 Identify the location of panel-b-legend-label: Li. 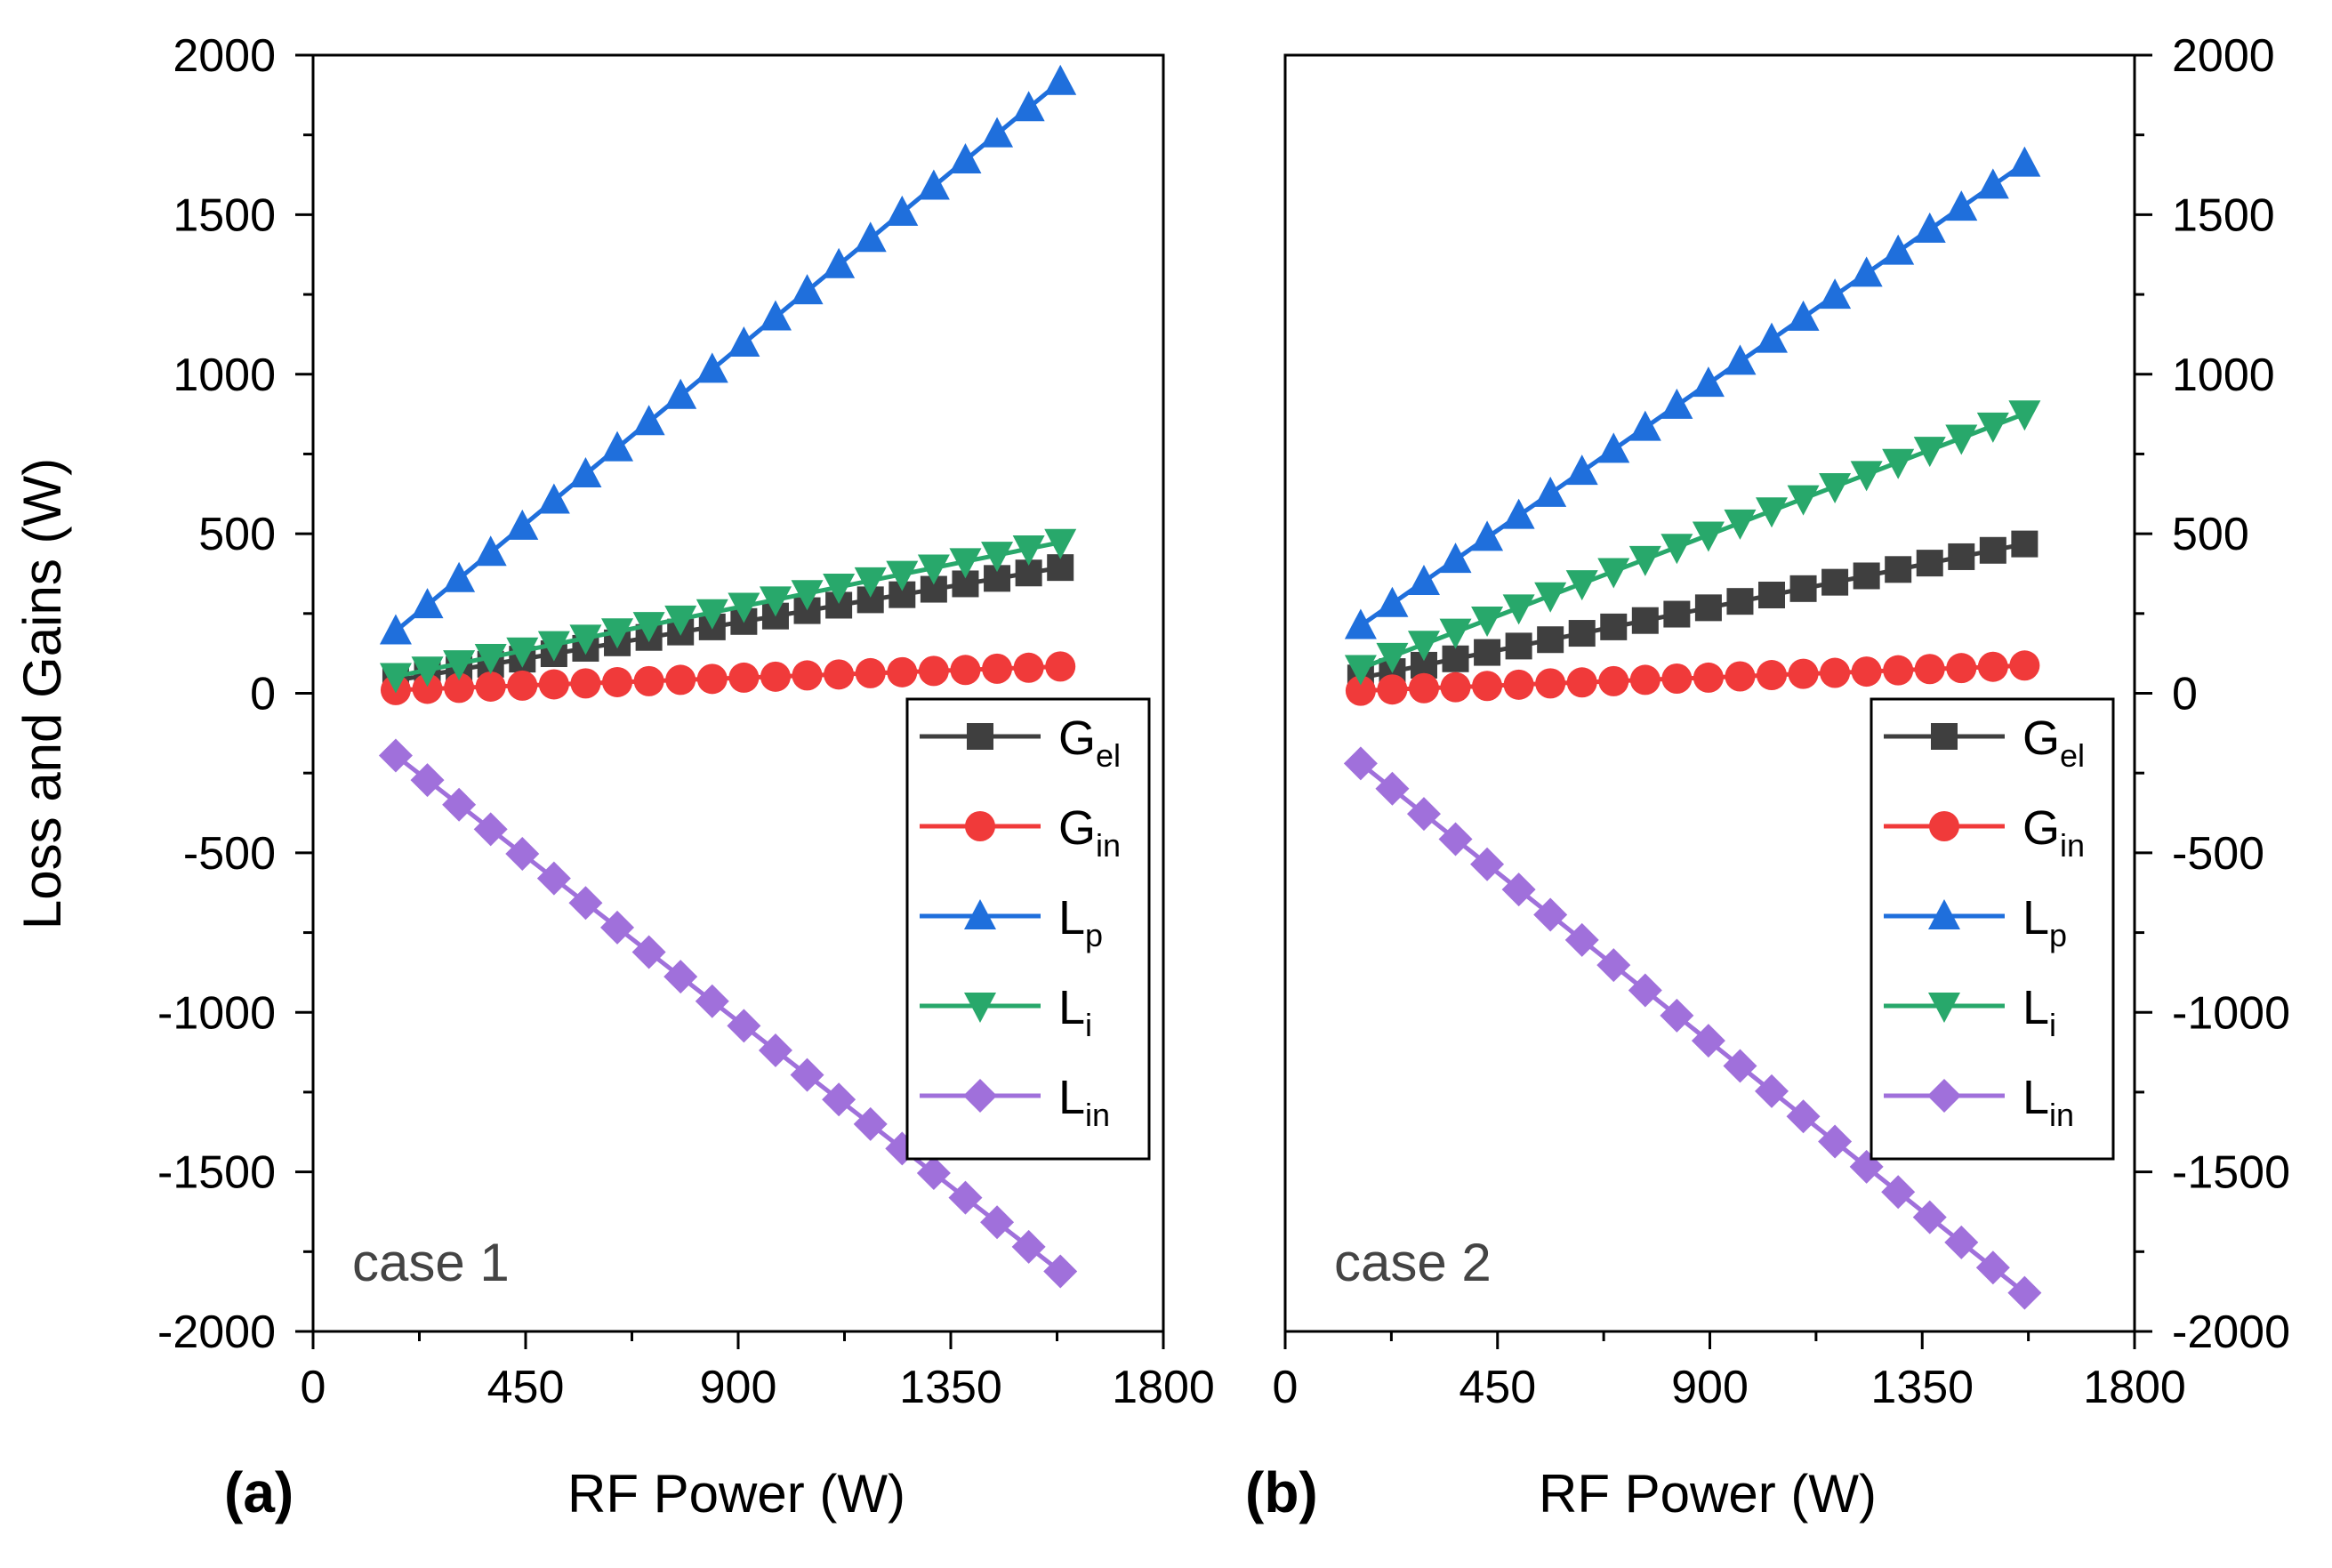
(2039, 1012).